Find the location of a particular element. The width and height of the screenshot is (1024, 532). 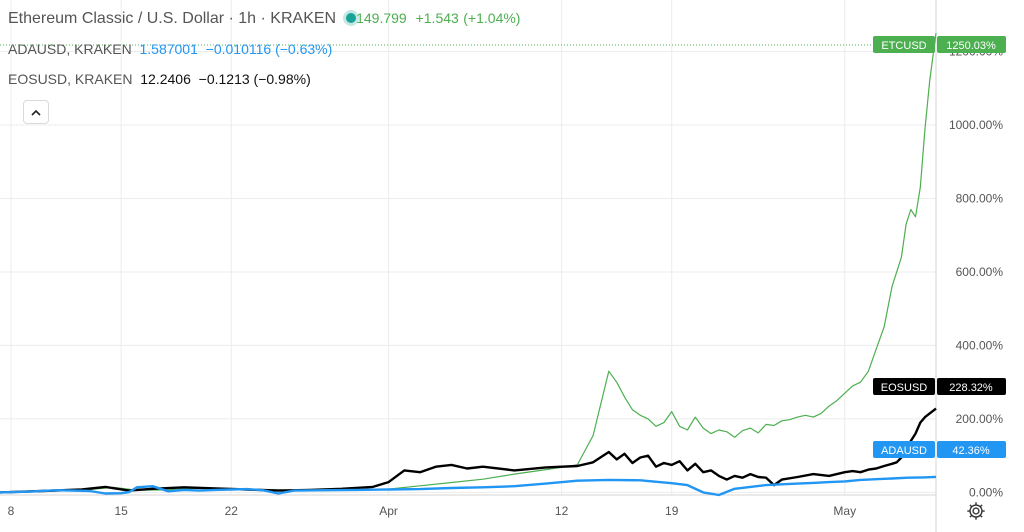

gear-icon is located at coordinates (976, 511).